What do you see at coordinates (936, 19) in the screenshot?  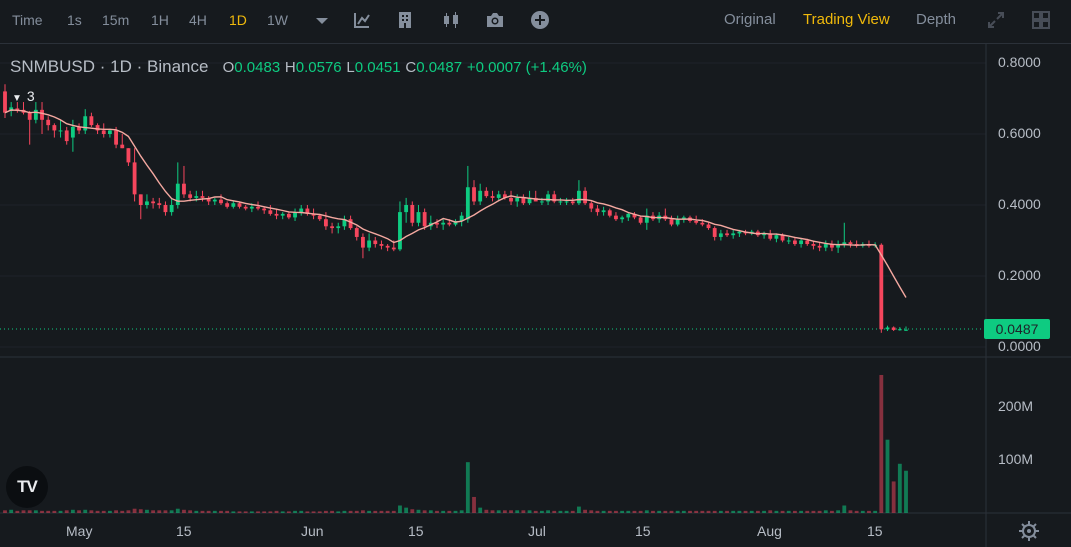 I see `view-depth: Depth` at bounding box center [936, 19].